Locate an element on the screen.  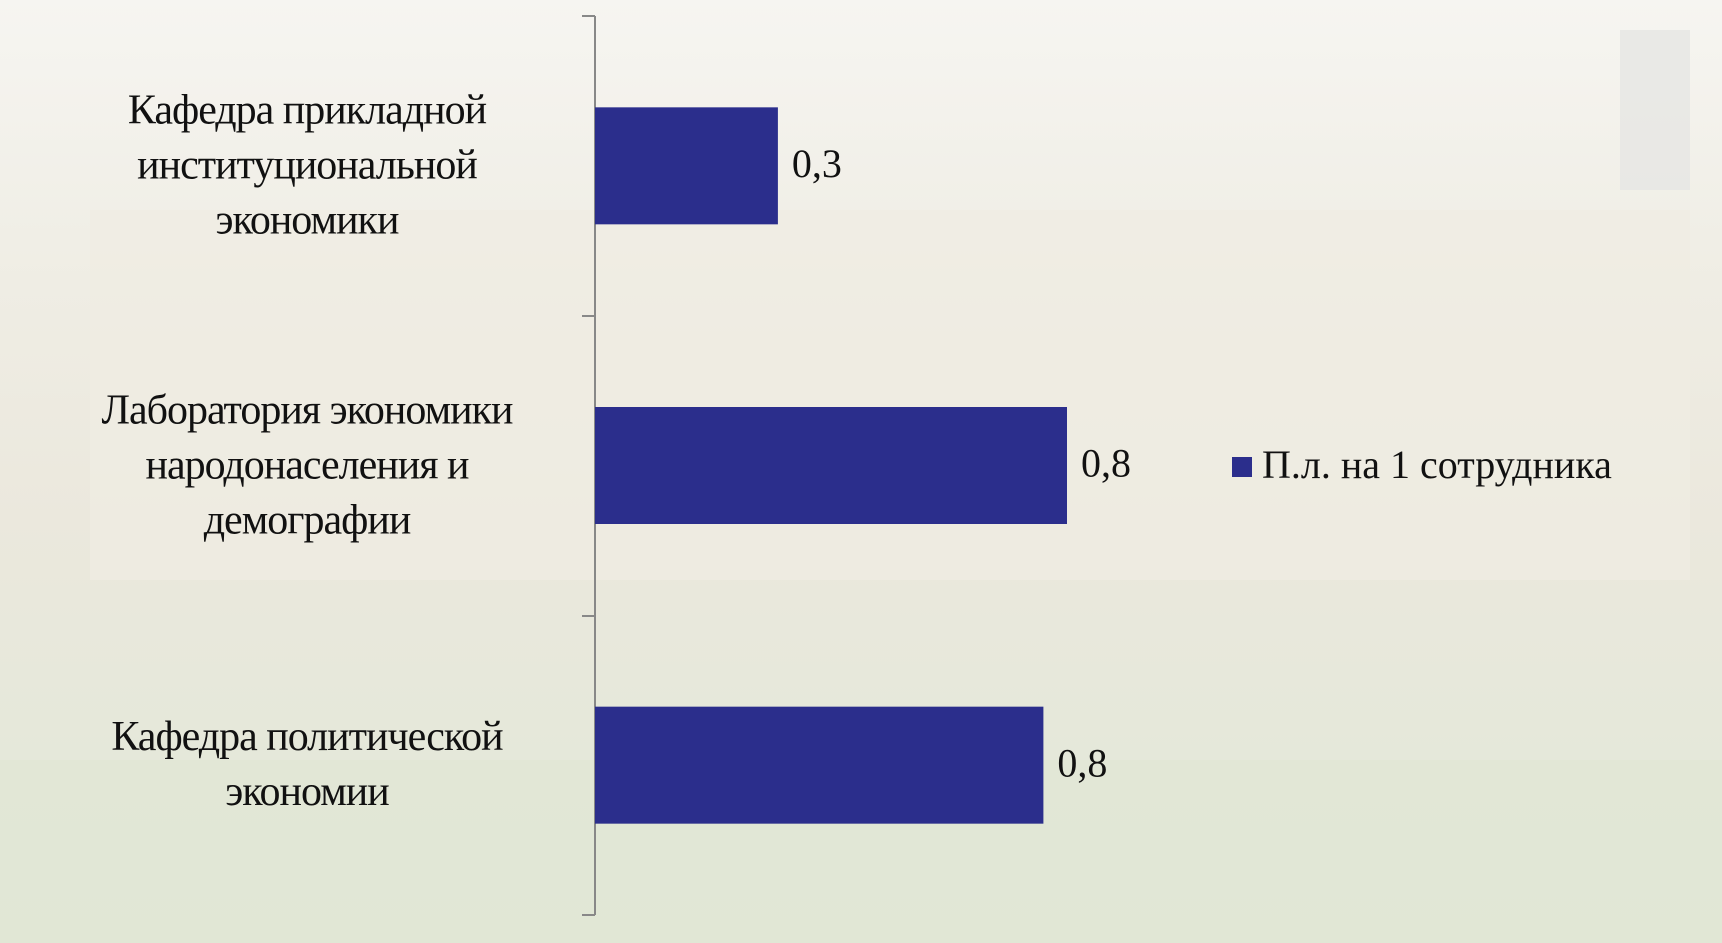
category-label: Кафедра политической экономии is located at coordinates (307, 765).